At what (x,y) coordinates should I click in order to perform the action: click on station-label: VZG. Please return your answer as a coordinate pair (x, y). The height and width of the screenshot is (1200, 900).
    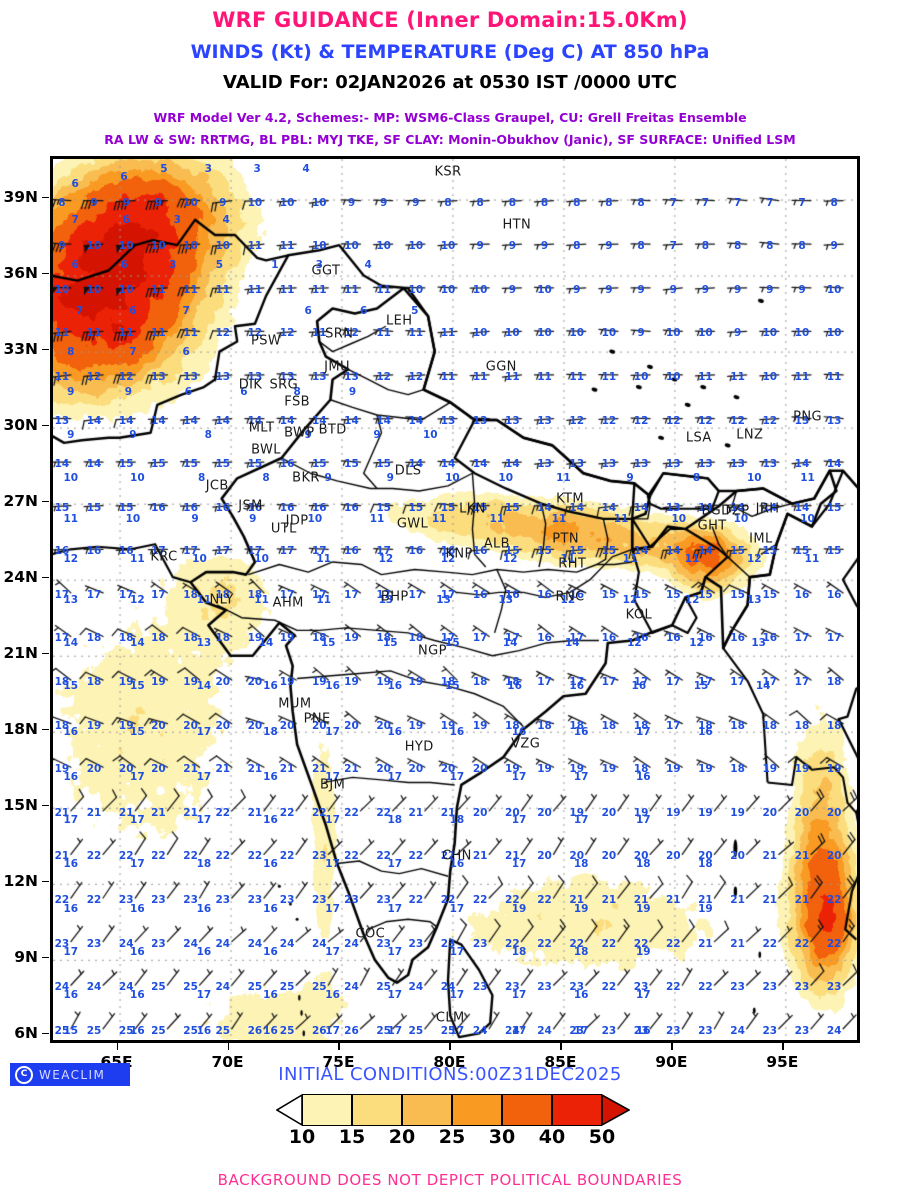
    Looking at the image, I should click on (526, 744).